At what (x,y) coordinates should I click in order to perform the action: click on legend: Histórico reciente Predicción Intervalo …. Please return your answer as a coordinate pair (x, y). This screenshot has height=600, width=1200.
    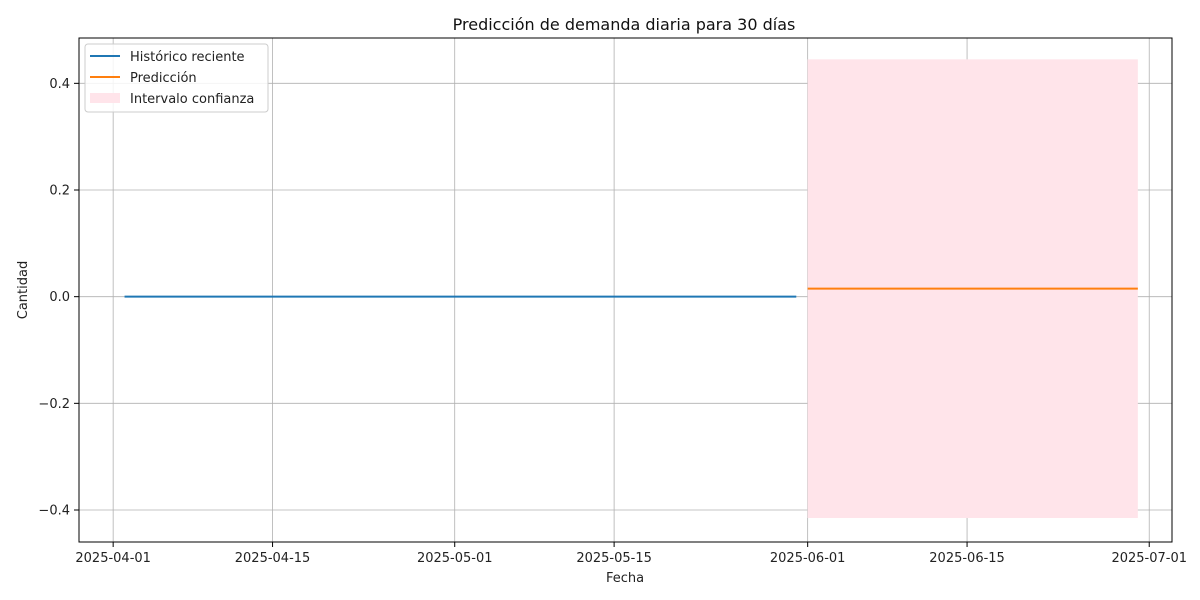
    Looking at the image, I should click on (176, 78).